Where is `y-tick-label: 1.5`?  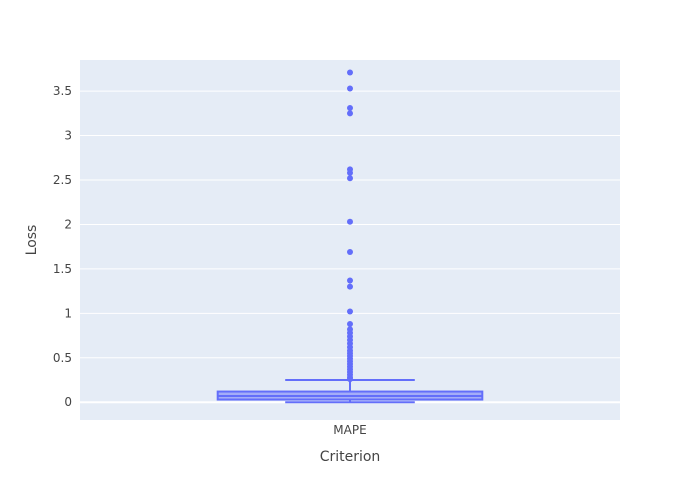
y-tick-label: 1.5 is located at coordinates (62, 269).